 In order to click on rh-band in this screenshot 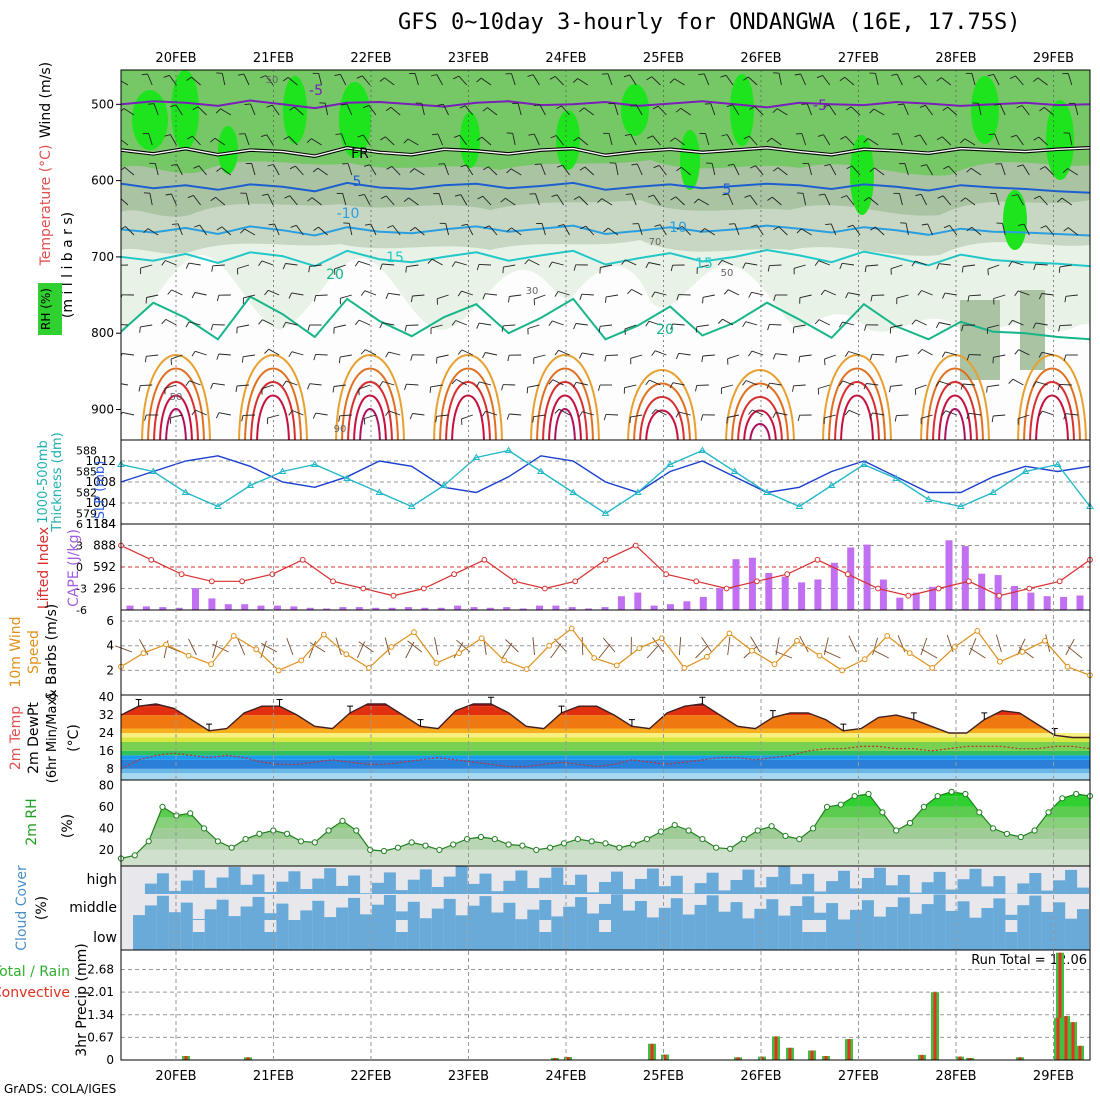, I will do `click(605, 823)`.